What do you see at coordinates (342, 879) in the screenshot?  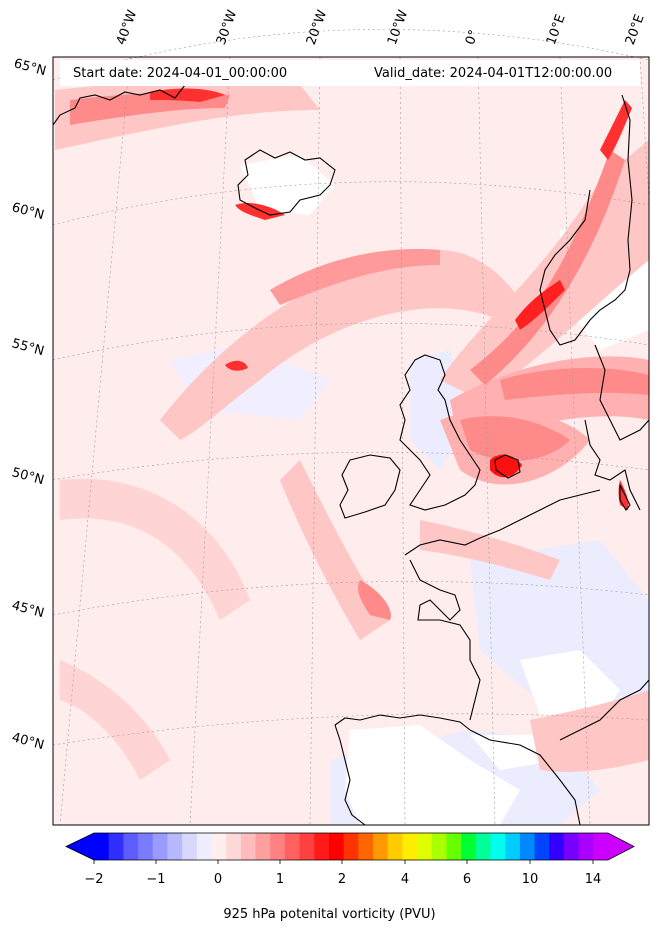 I see `colorbar-tick: 2` at bounding box center [342, 879].